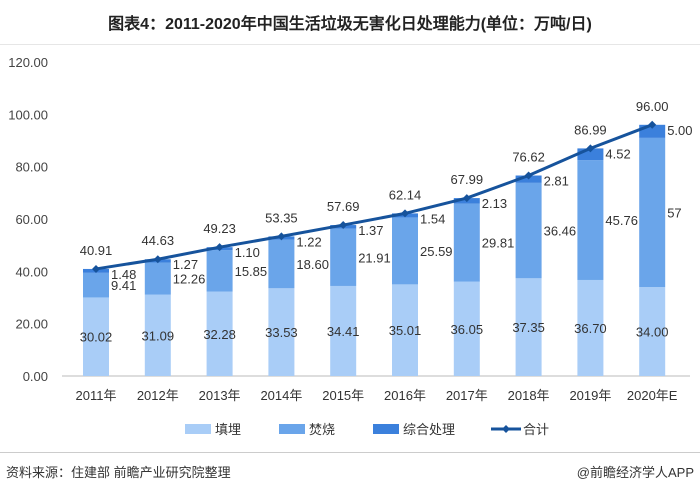  What do you see at coordinates (350, 24) in the screenshot?
I see `chart-title: 图表4：2011-2020年中国生活垃圾无害化日处理能力(单位：万吨/日)` at bounding box center [350, 24].